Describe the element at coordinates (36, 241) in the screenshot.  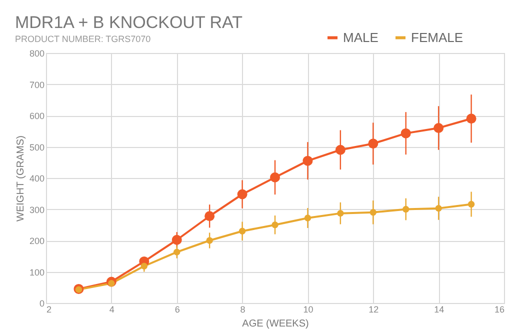
I see `y-tick-label: 200` at that location.